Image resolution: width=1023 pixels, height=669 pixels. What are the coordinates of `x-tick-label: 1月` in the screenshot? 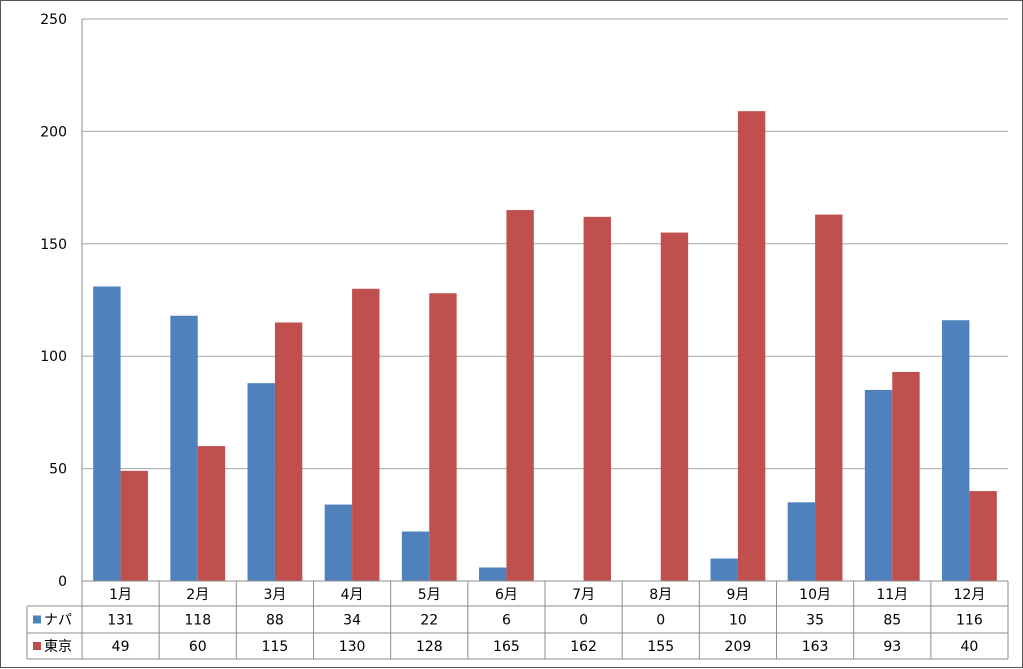 It's located at (120, 595).